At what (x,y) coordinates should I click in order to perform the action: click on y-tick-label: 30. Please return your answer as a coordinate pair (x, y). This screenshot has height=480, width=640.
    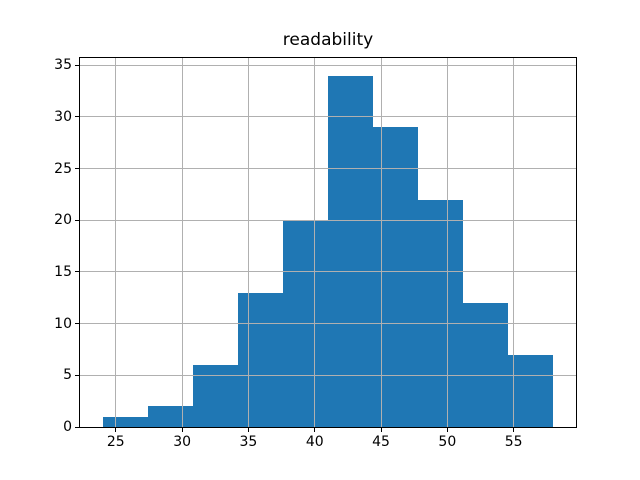
    Looking at the image, I should click on (63, 116).